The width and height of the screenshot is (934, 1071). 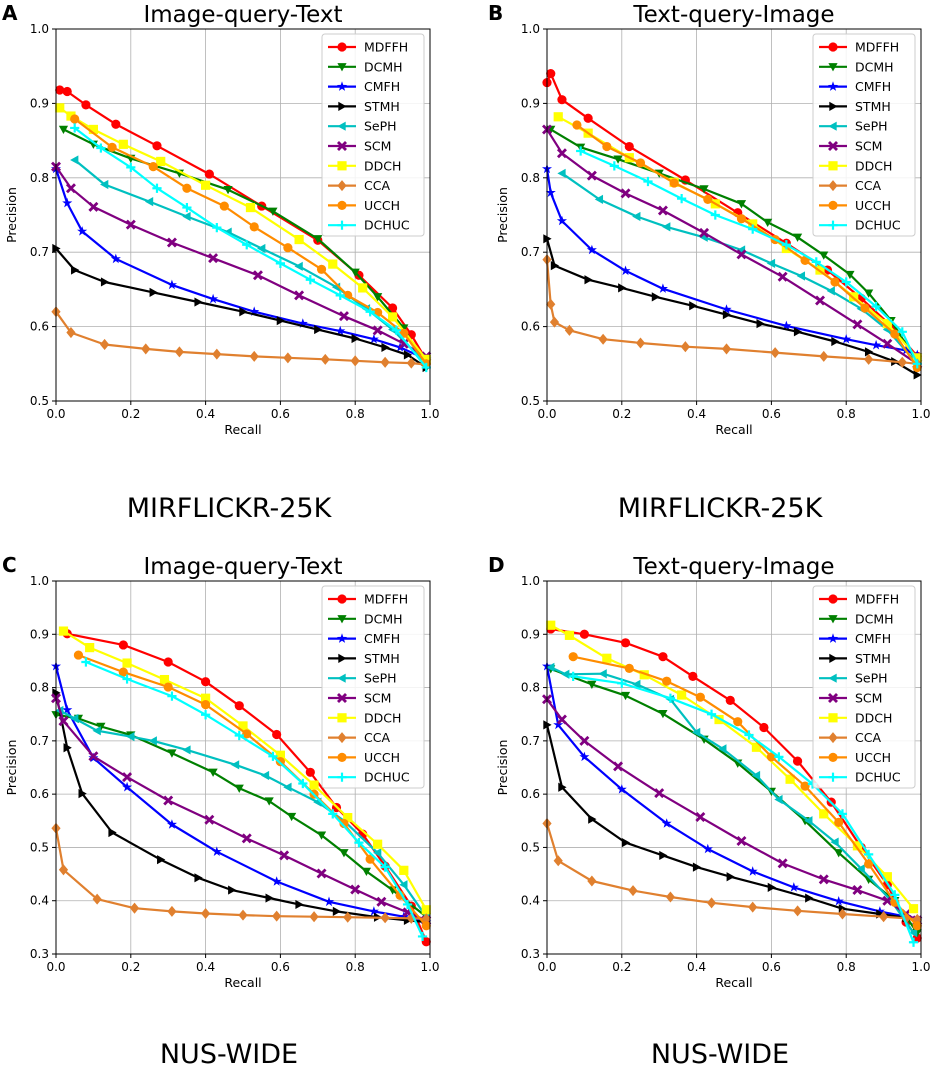 I want to click on legend-label: CCA, so click(x=868, y=737).